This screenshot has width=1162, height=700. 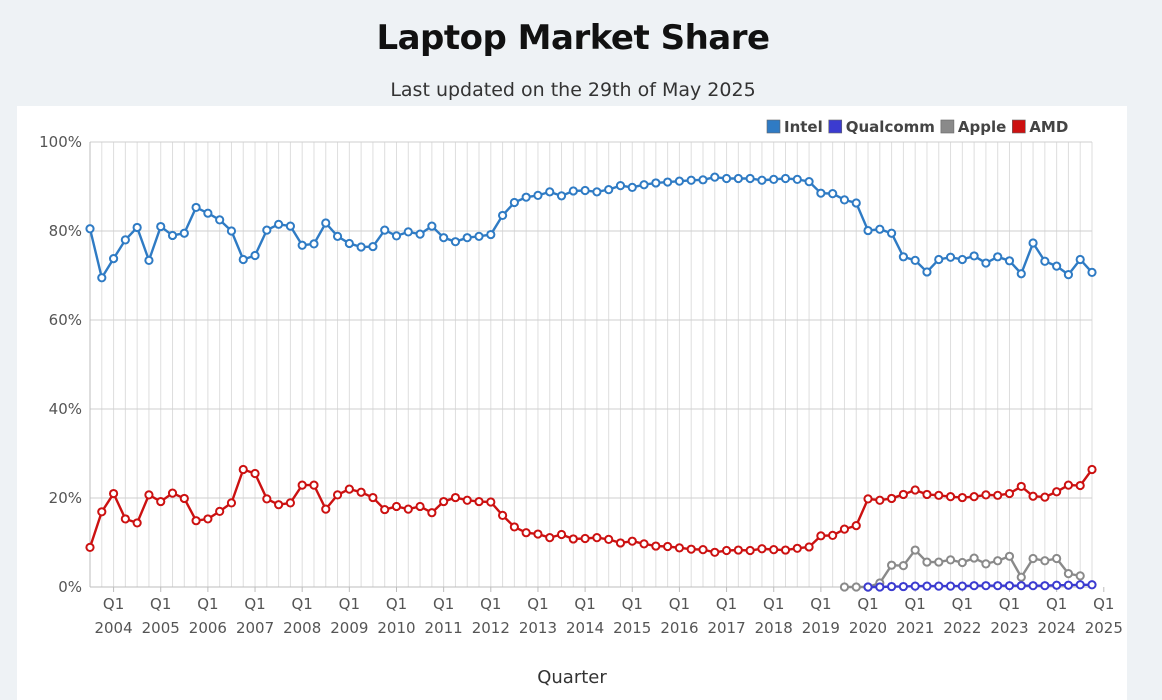 What do you see at coordinates (65, 409) in the screenshot?
I see `y-tick-label: 40%` at bounding box center [65, 409].